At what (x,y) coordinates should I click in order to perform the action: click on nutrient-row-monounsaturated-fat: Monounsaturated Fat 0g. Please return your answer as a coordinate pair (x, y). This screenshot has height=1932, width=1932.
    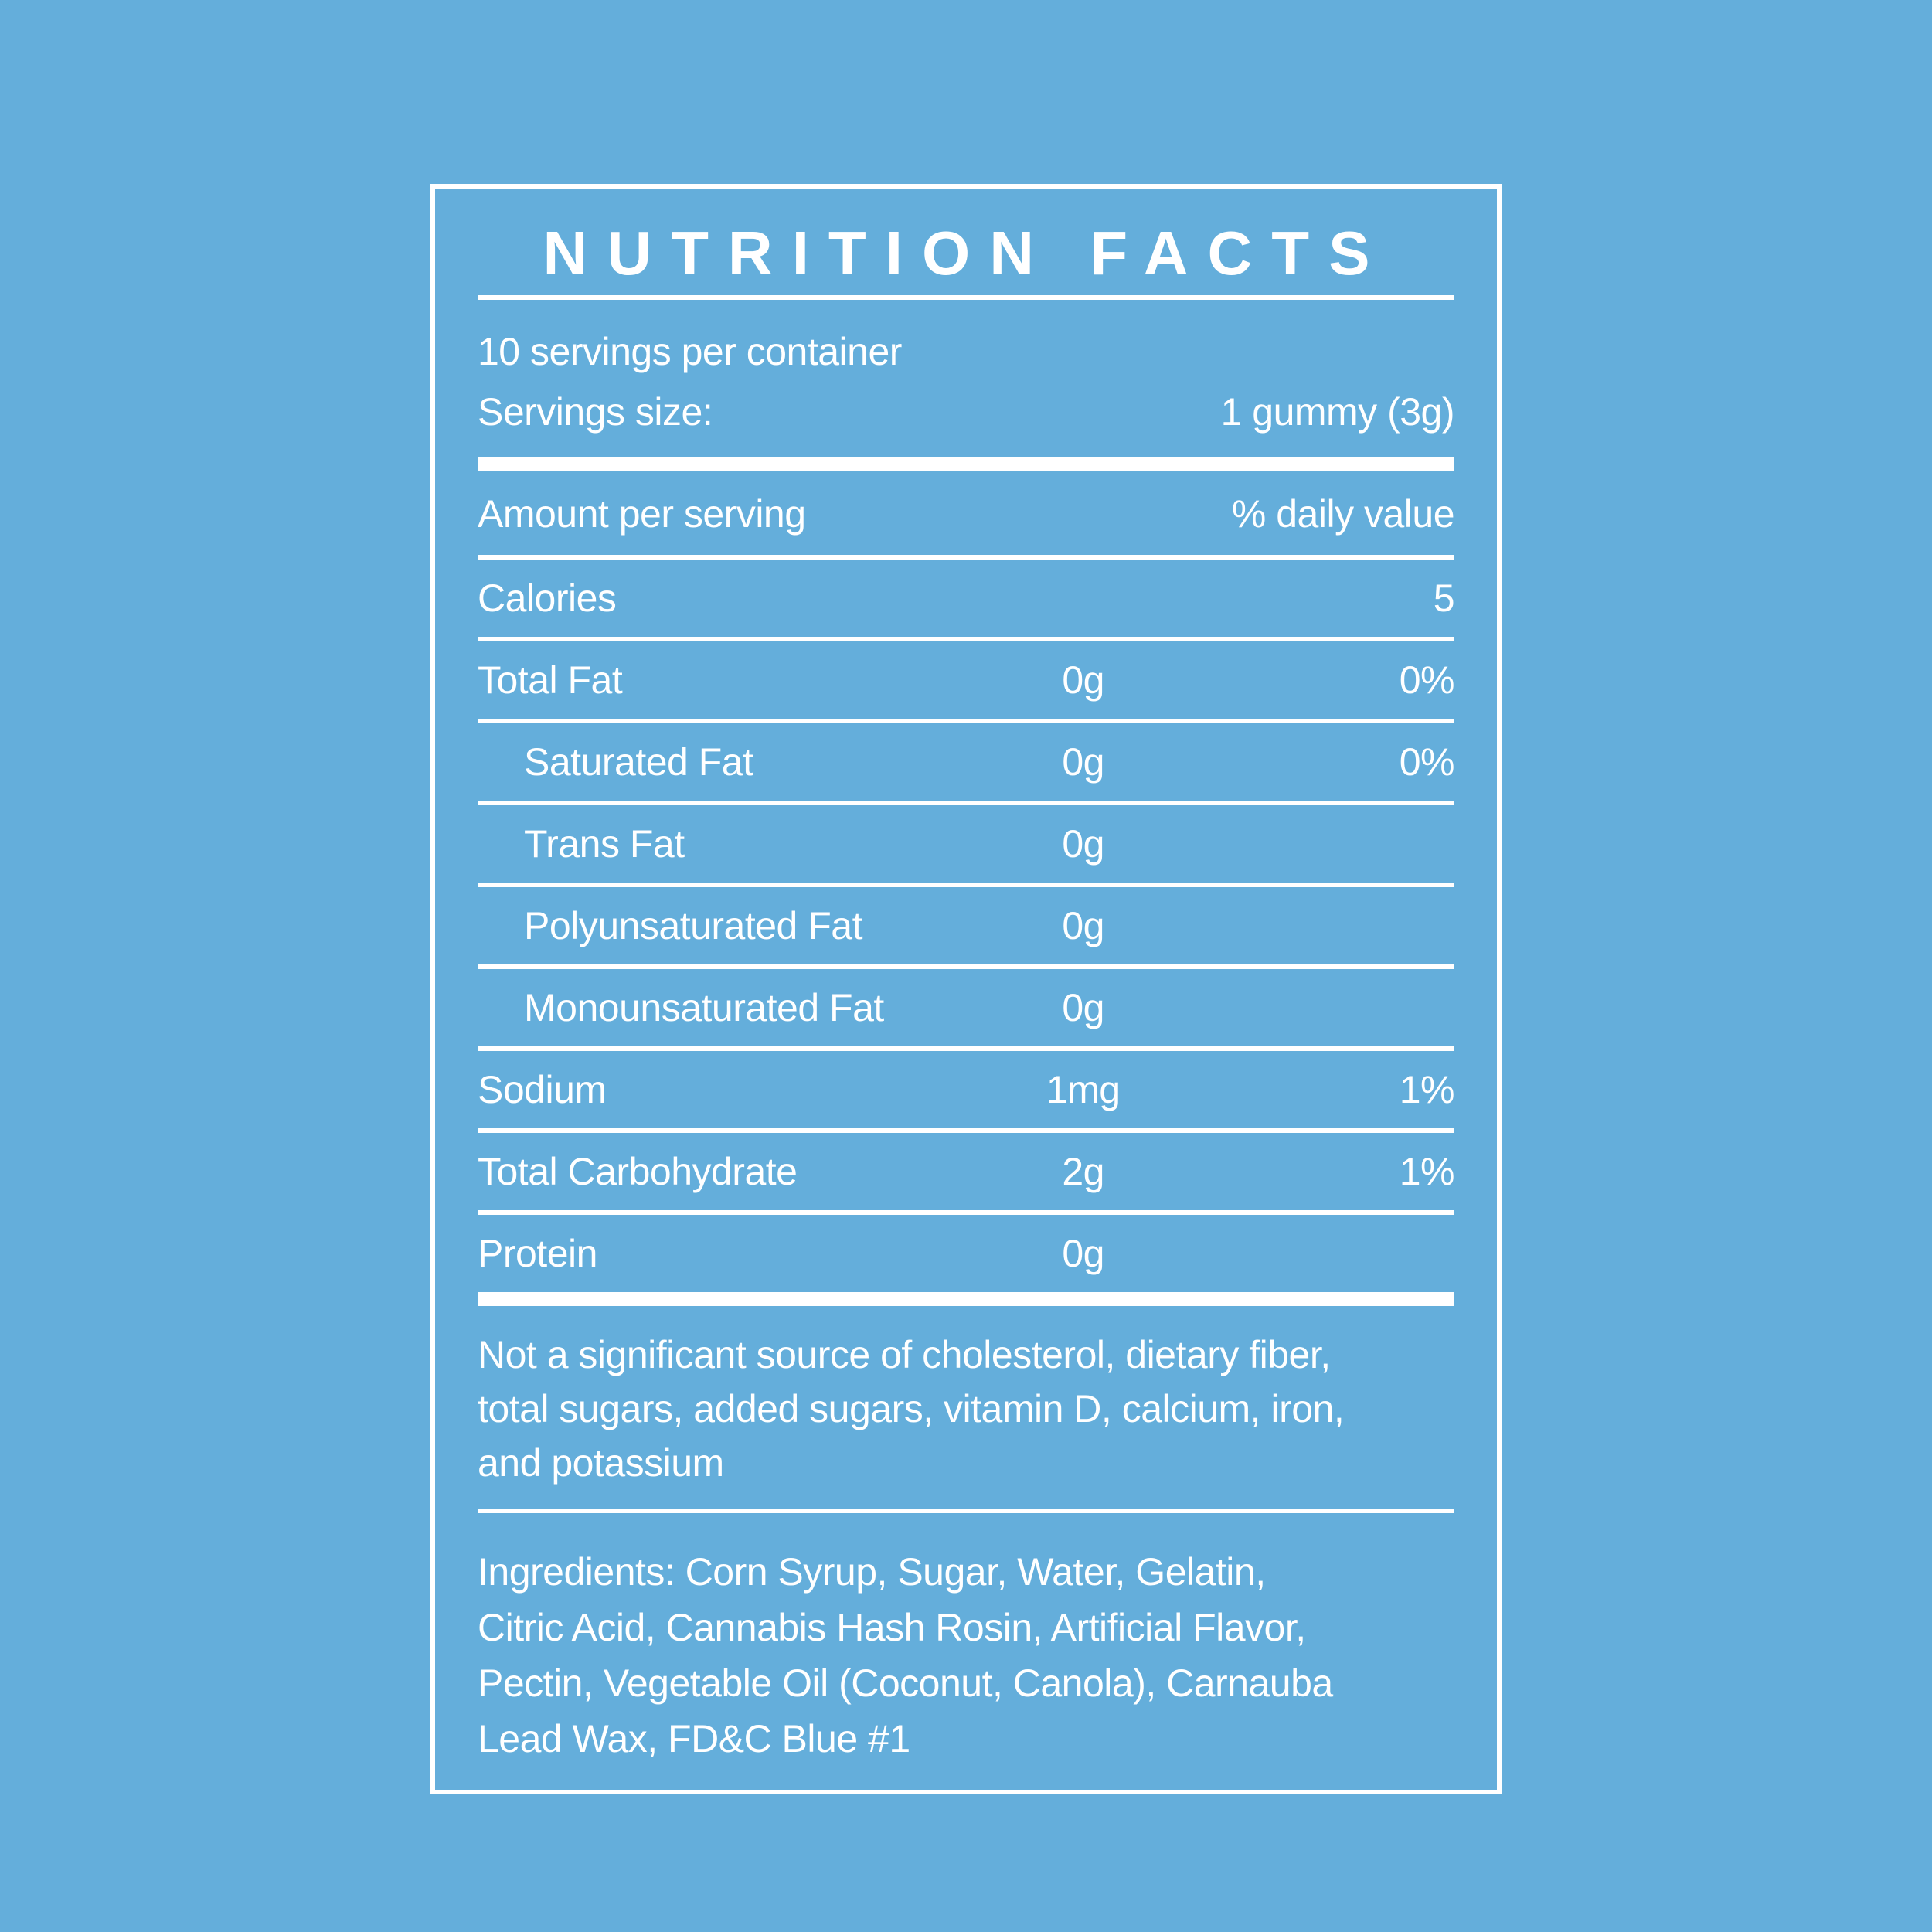
    Looking at the image, I should click on (966, 1007).